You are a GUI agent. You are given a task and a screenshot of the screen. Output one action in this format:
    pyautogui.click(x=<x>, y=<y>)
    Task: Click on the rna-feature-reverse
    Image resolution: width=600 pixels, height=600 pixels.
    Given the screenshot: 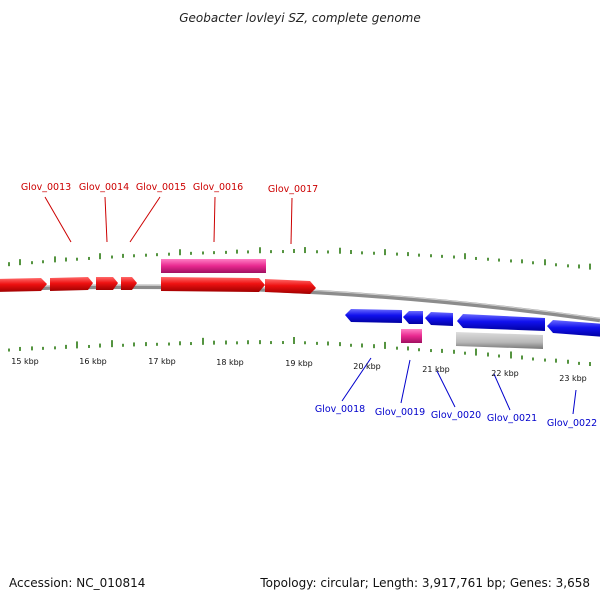 What is the action you would take?
    pyautogui.click(x=411, y=336)
    